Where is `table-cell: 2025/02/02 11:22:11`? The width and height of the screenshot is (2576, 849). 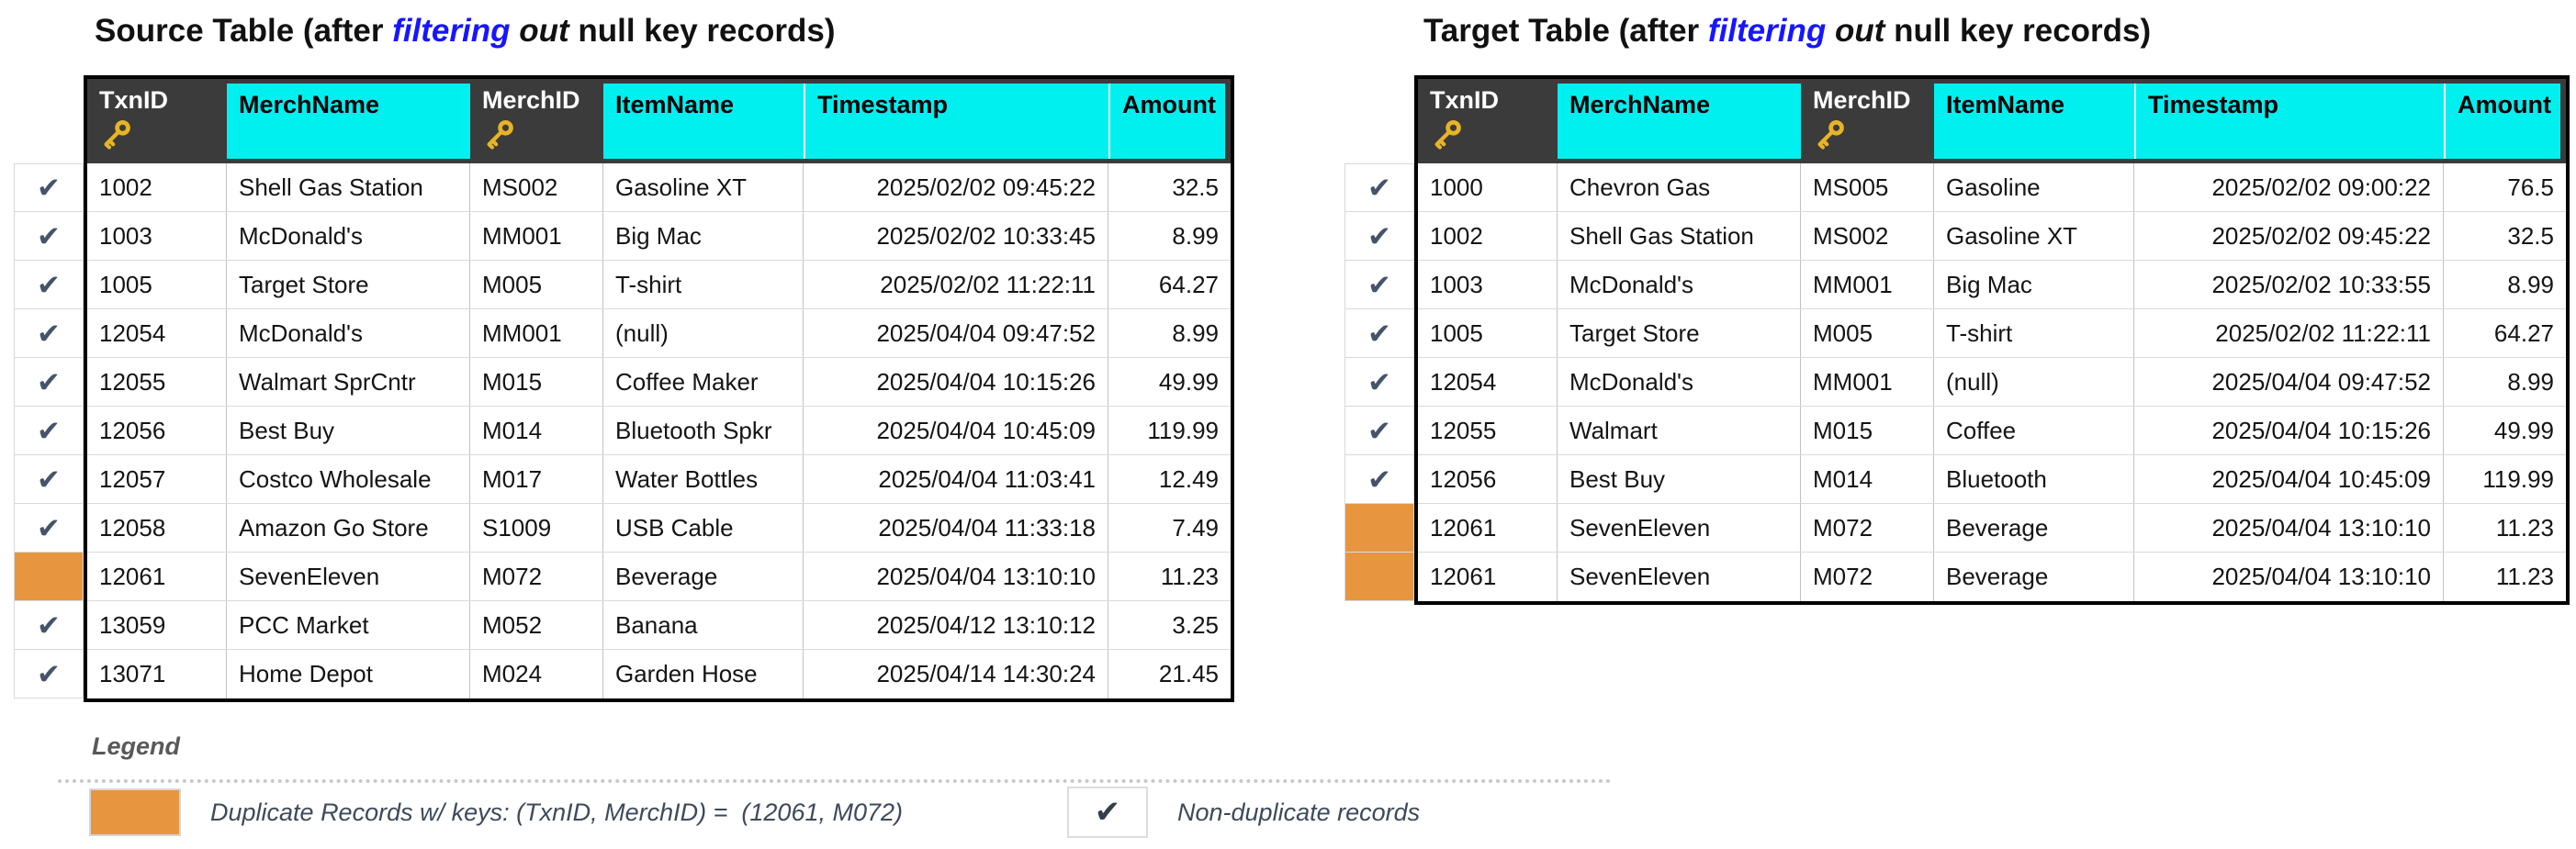
table-cell: 2025/02/02 11:22:11 is located at coordinates (2289, 333).